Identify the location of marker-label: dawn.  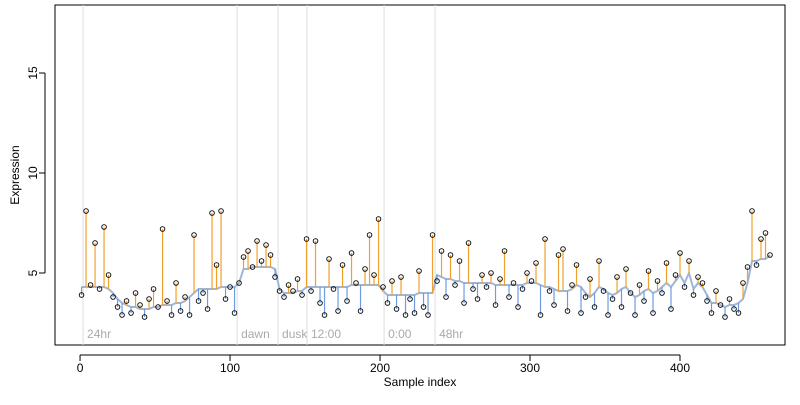
(255, 334).